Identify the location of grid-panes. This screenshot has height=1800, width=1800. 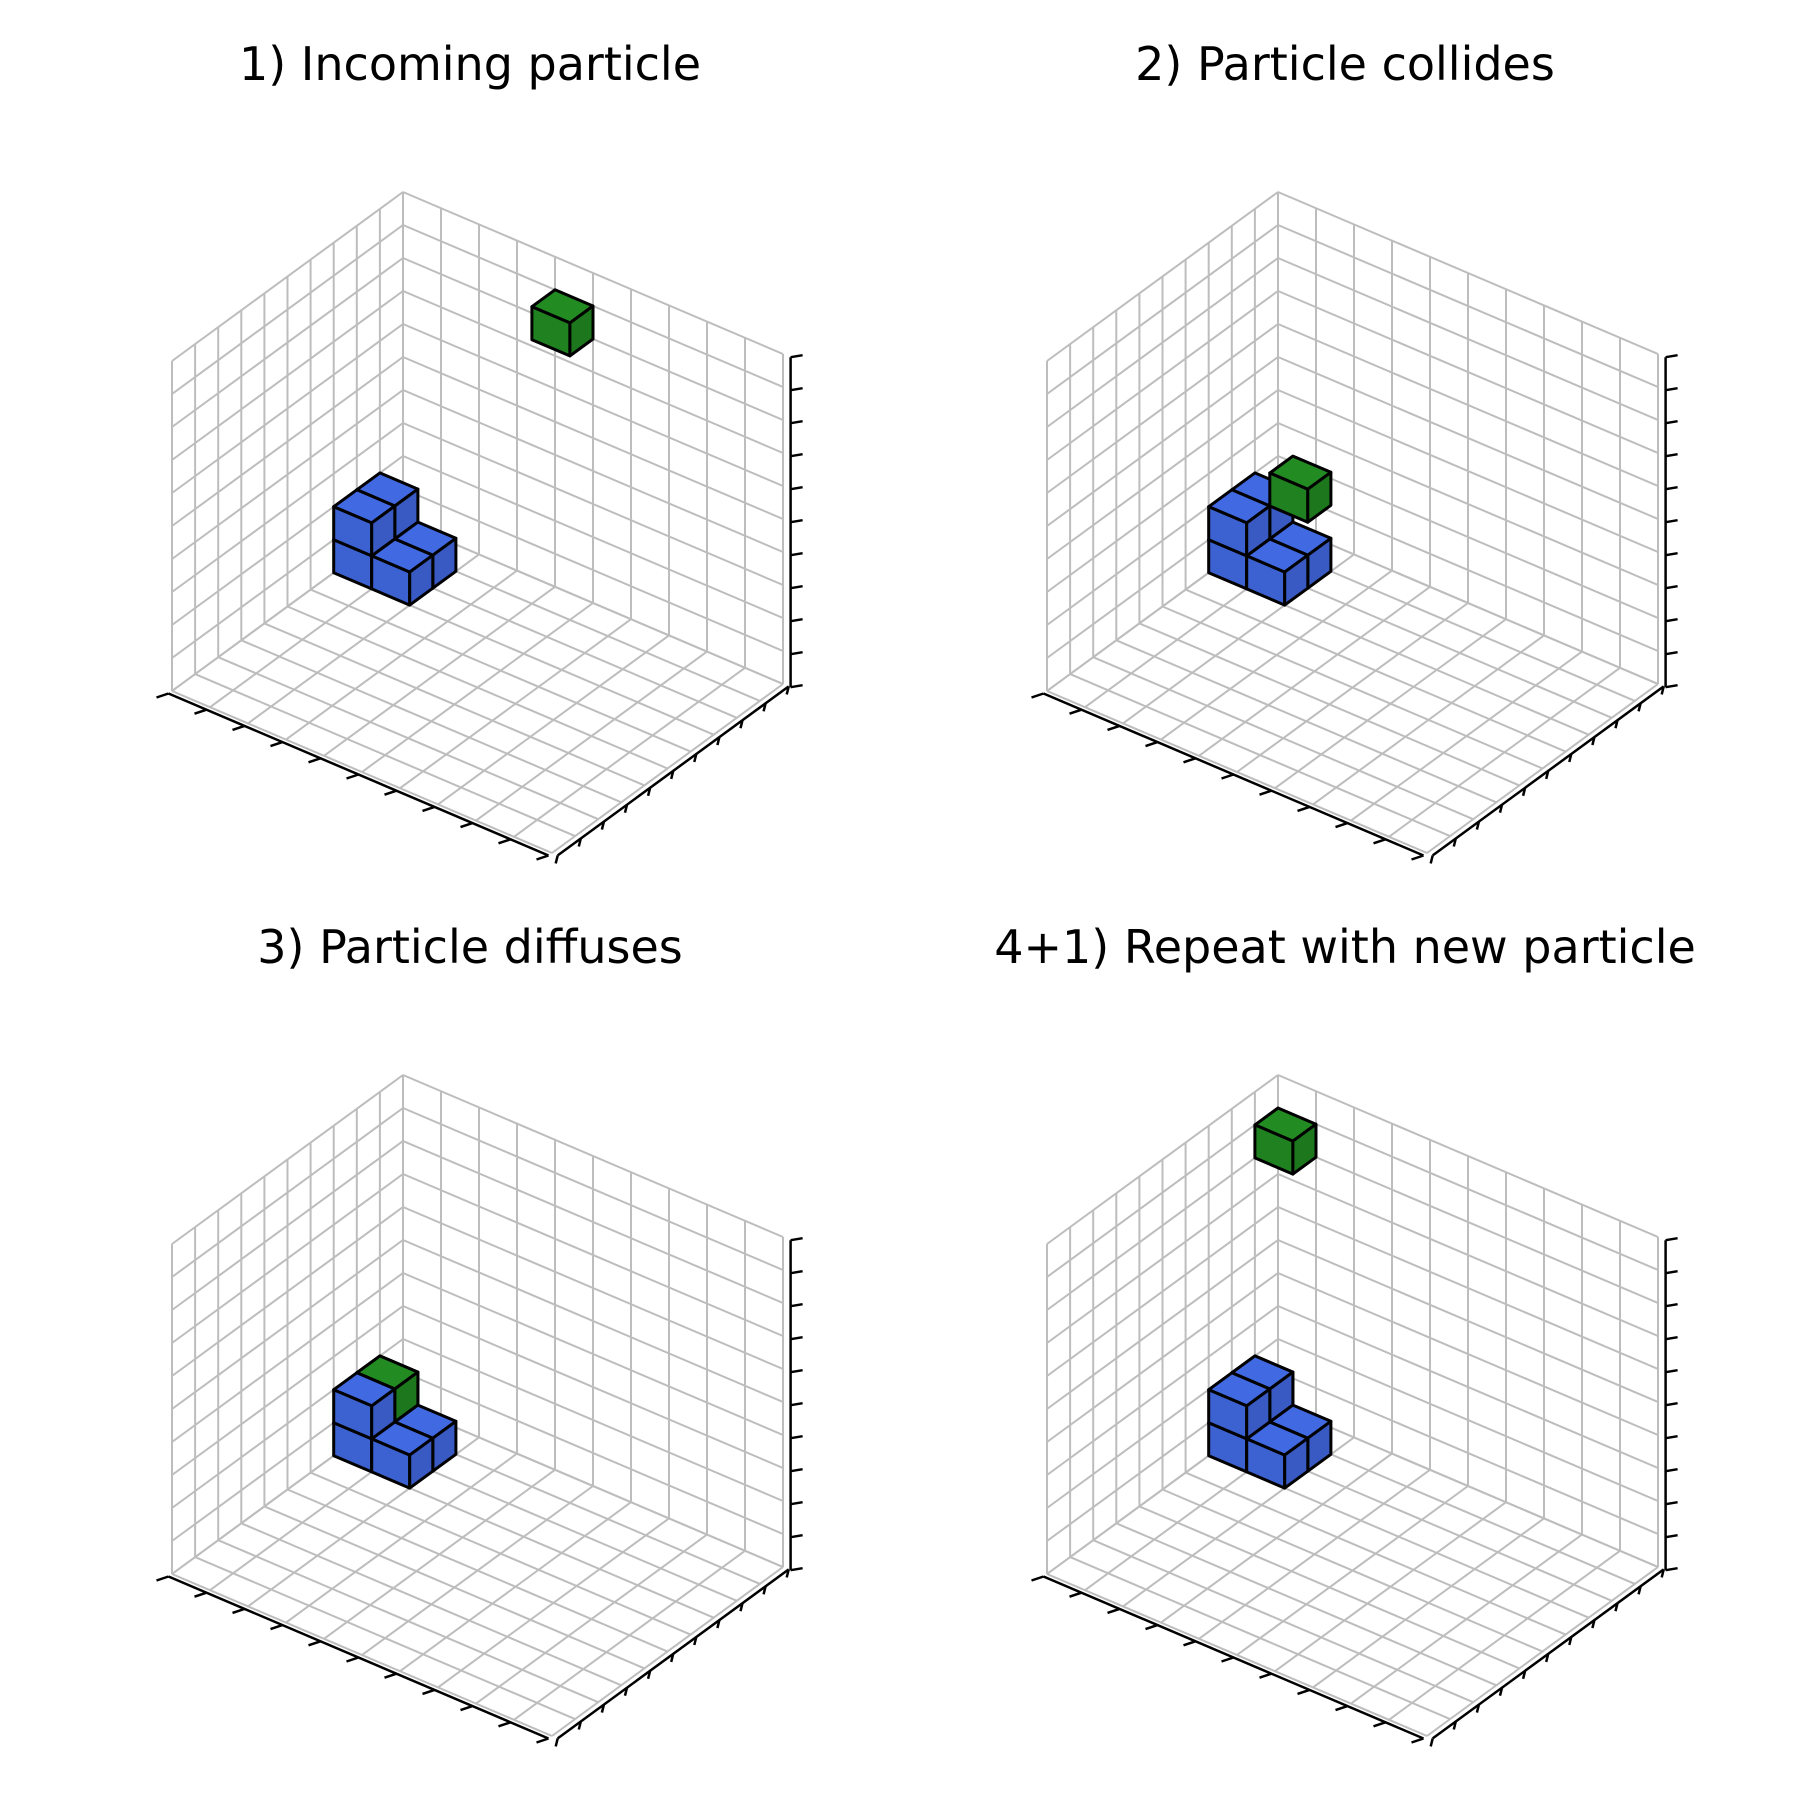
(1352, 1405).